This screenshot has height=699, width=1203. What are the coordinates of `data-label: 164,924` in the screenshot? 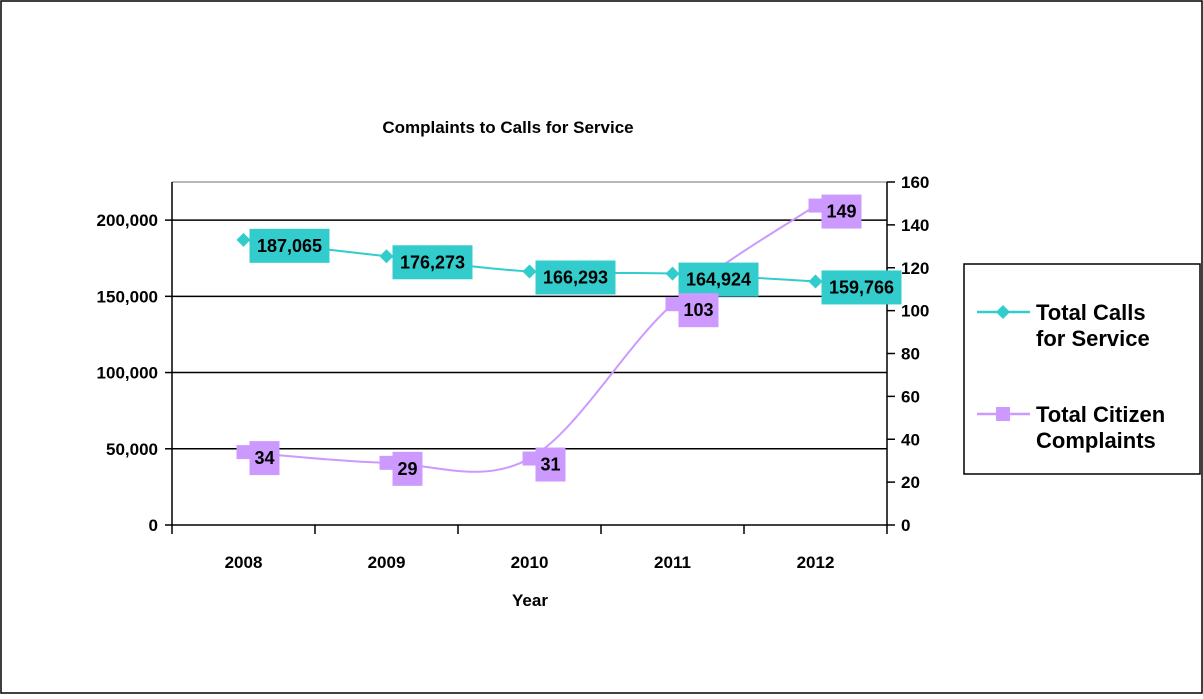 It's located at (718, 280).